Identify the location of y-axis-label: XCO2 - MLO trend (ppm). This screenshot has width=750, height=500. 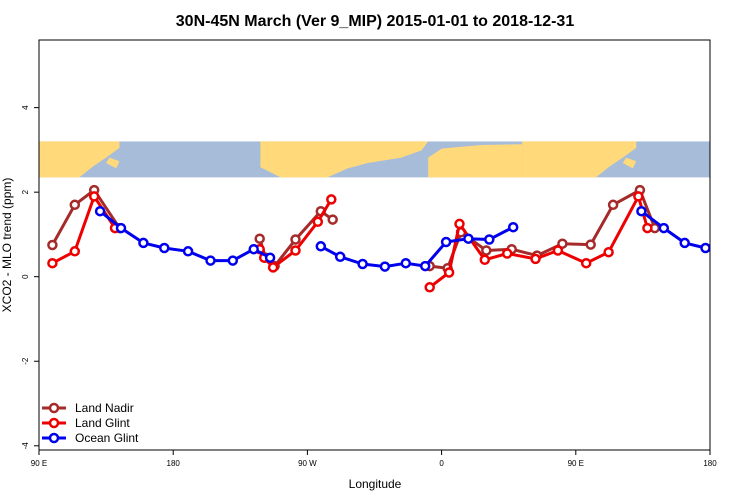
(7, 245).